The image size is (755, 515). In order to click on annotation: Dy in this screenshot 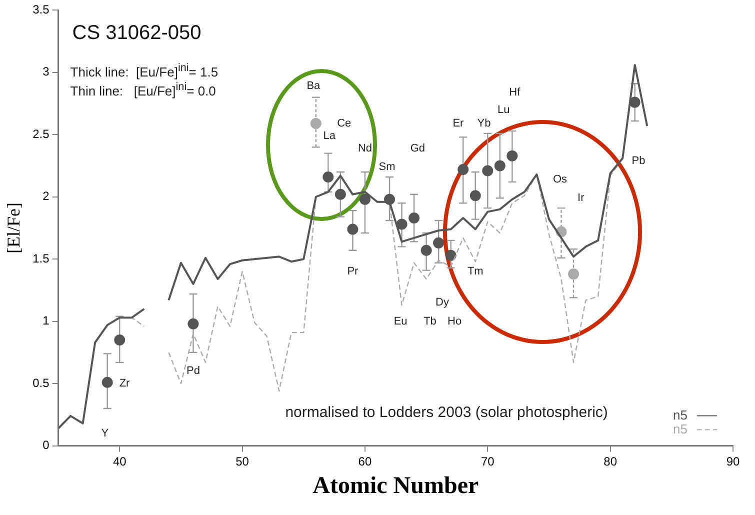, I will do `click(443, 302)`.